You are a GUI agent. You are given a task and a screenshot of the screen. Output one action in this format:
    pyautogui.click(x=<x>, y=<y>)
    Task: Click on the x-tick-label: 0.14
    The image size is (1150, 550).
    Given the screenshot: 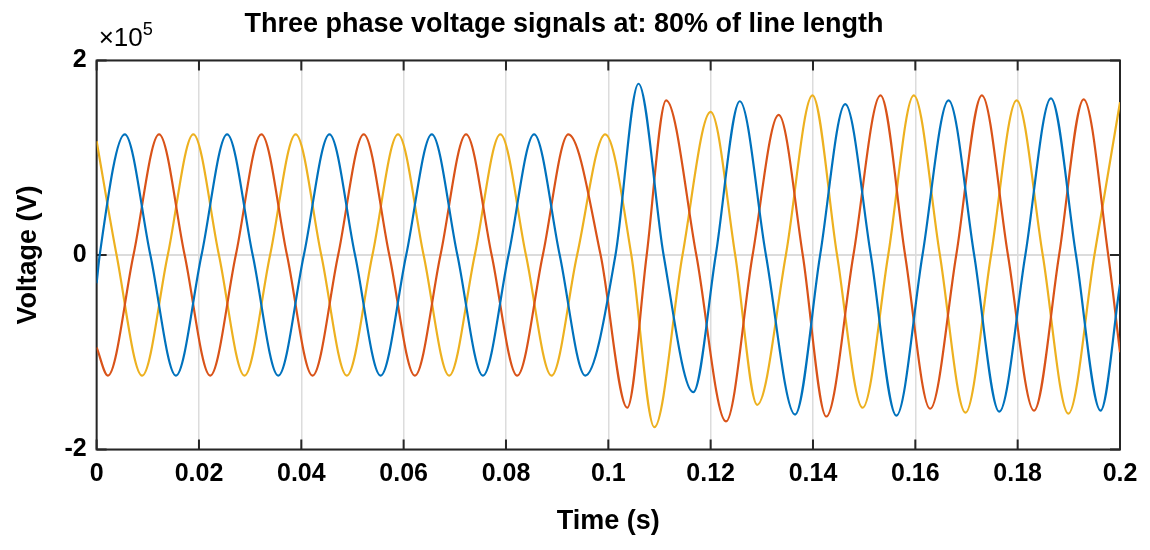 What is the action you would take?
    pyautogui.click(x=813, y=472)
    